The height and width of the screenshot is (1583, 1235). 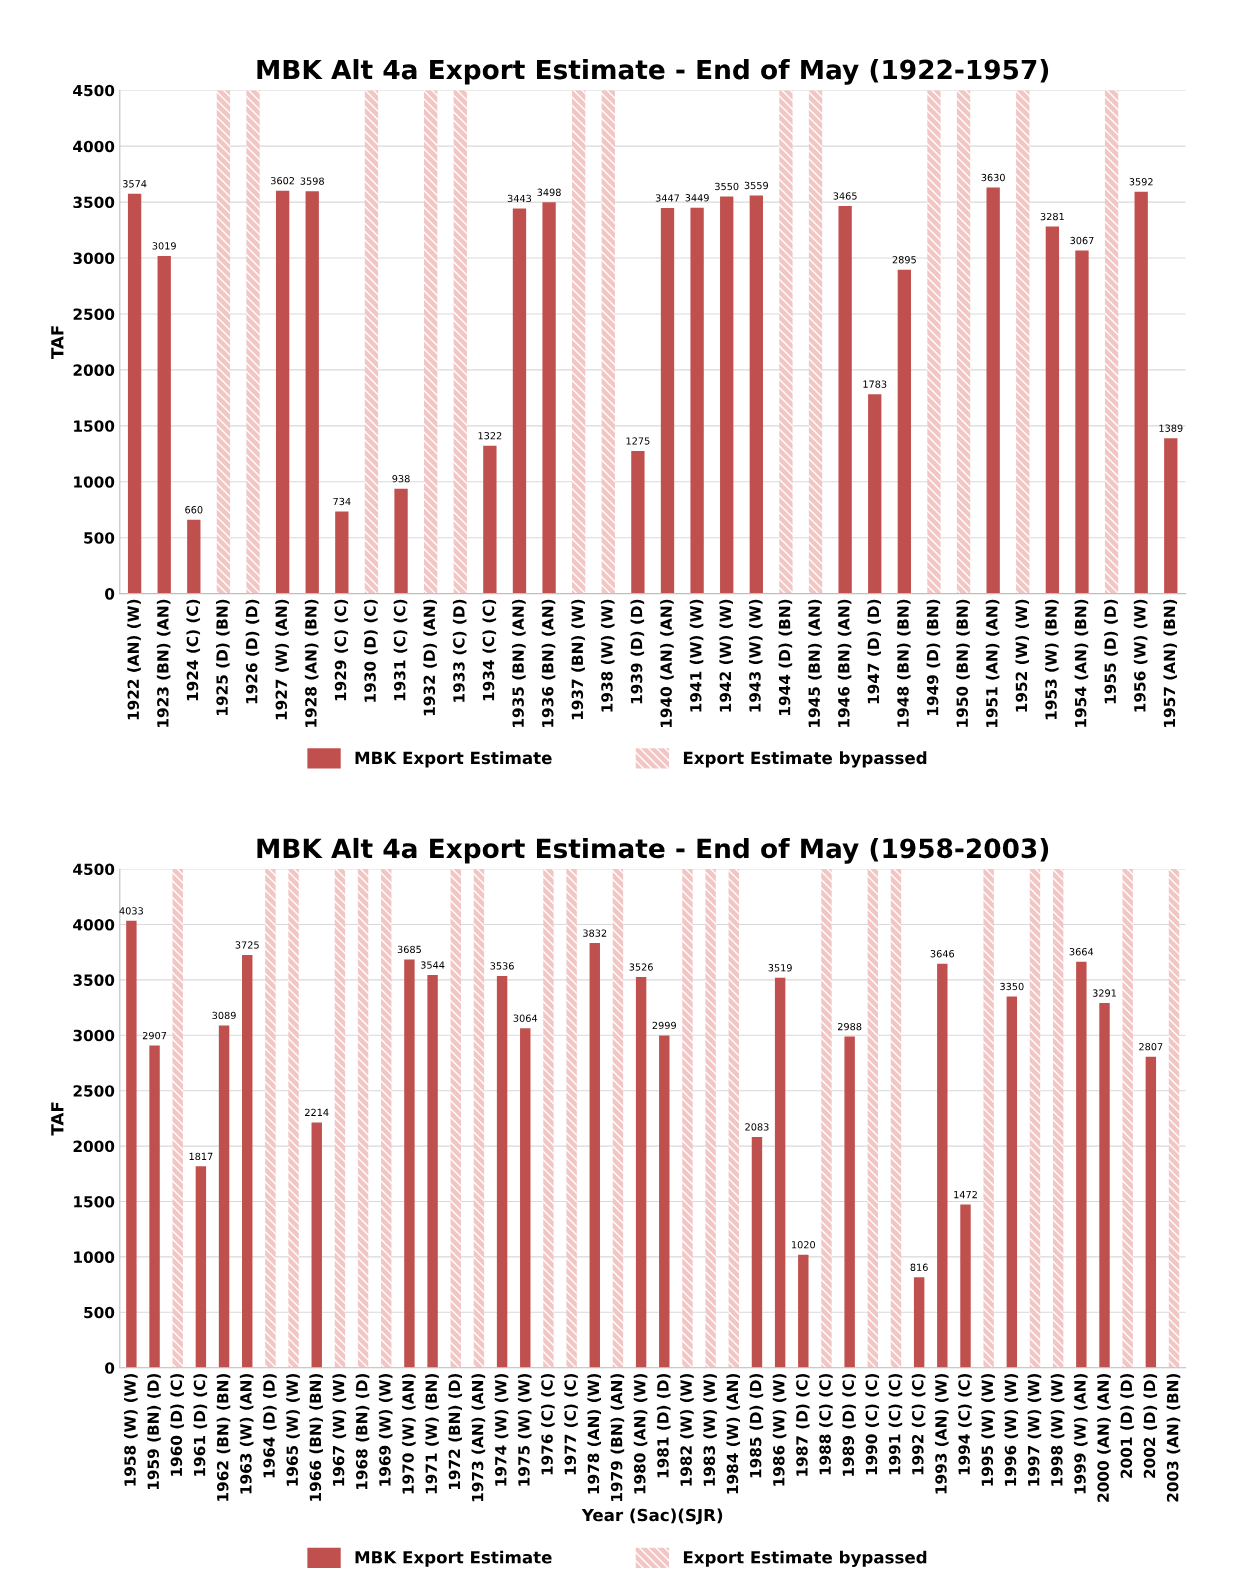 I want to click on x-tick-label: 1948 (BN) (BN), so click(x=903, y=663).